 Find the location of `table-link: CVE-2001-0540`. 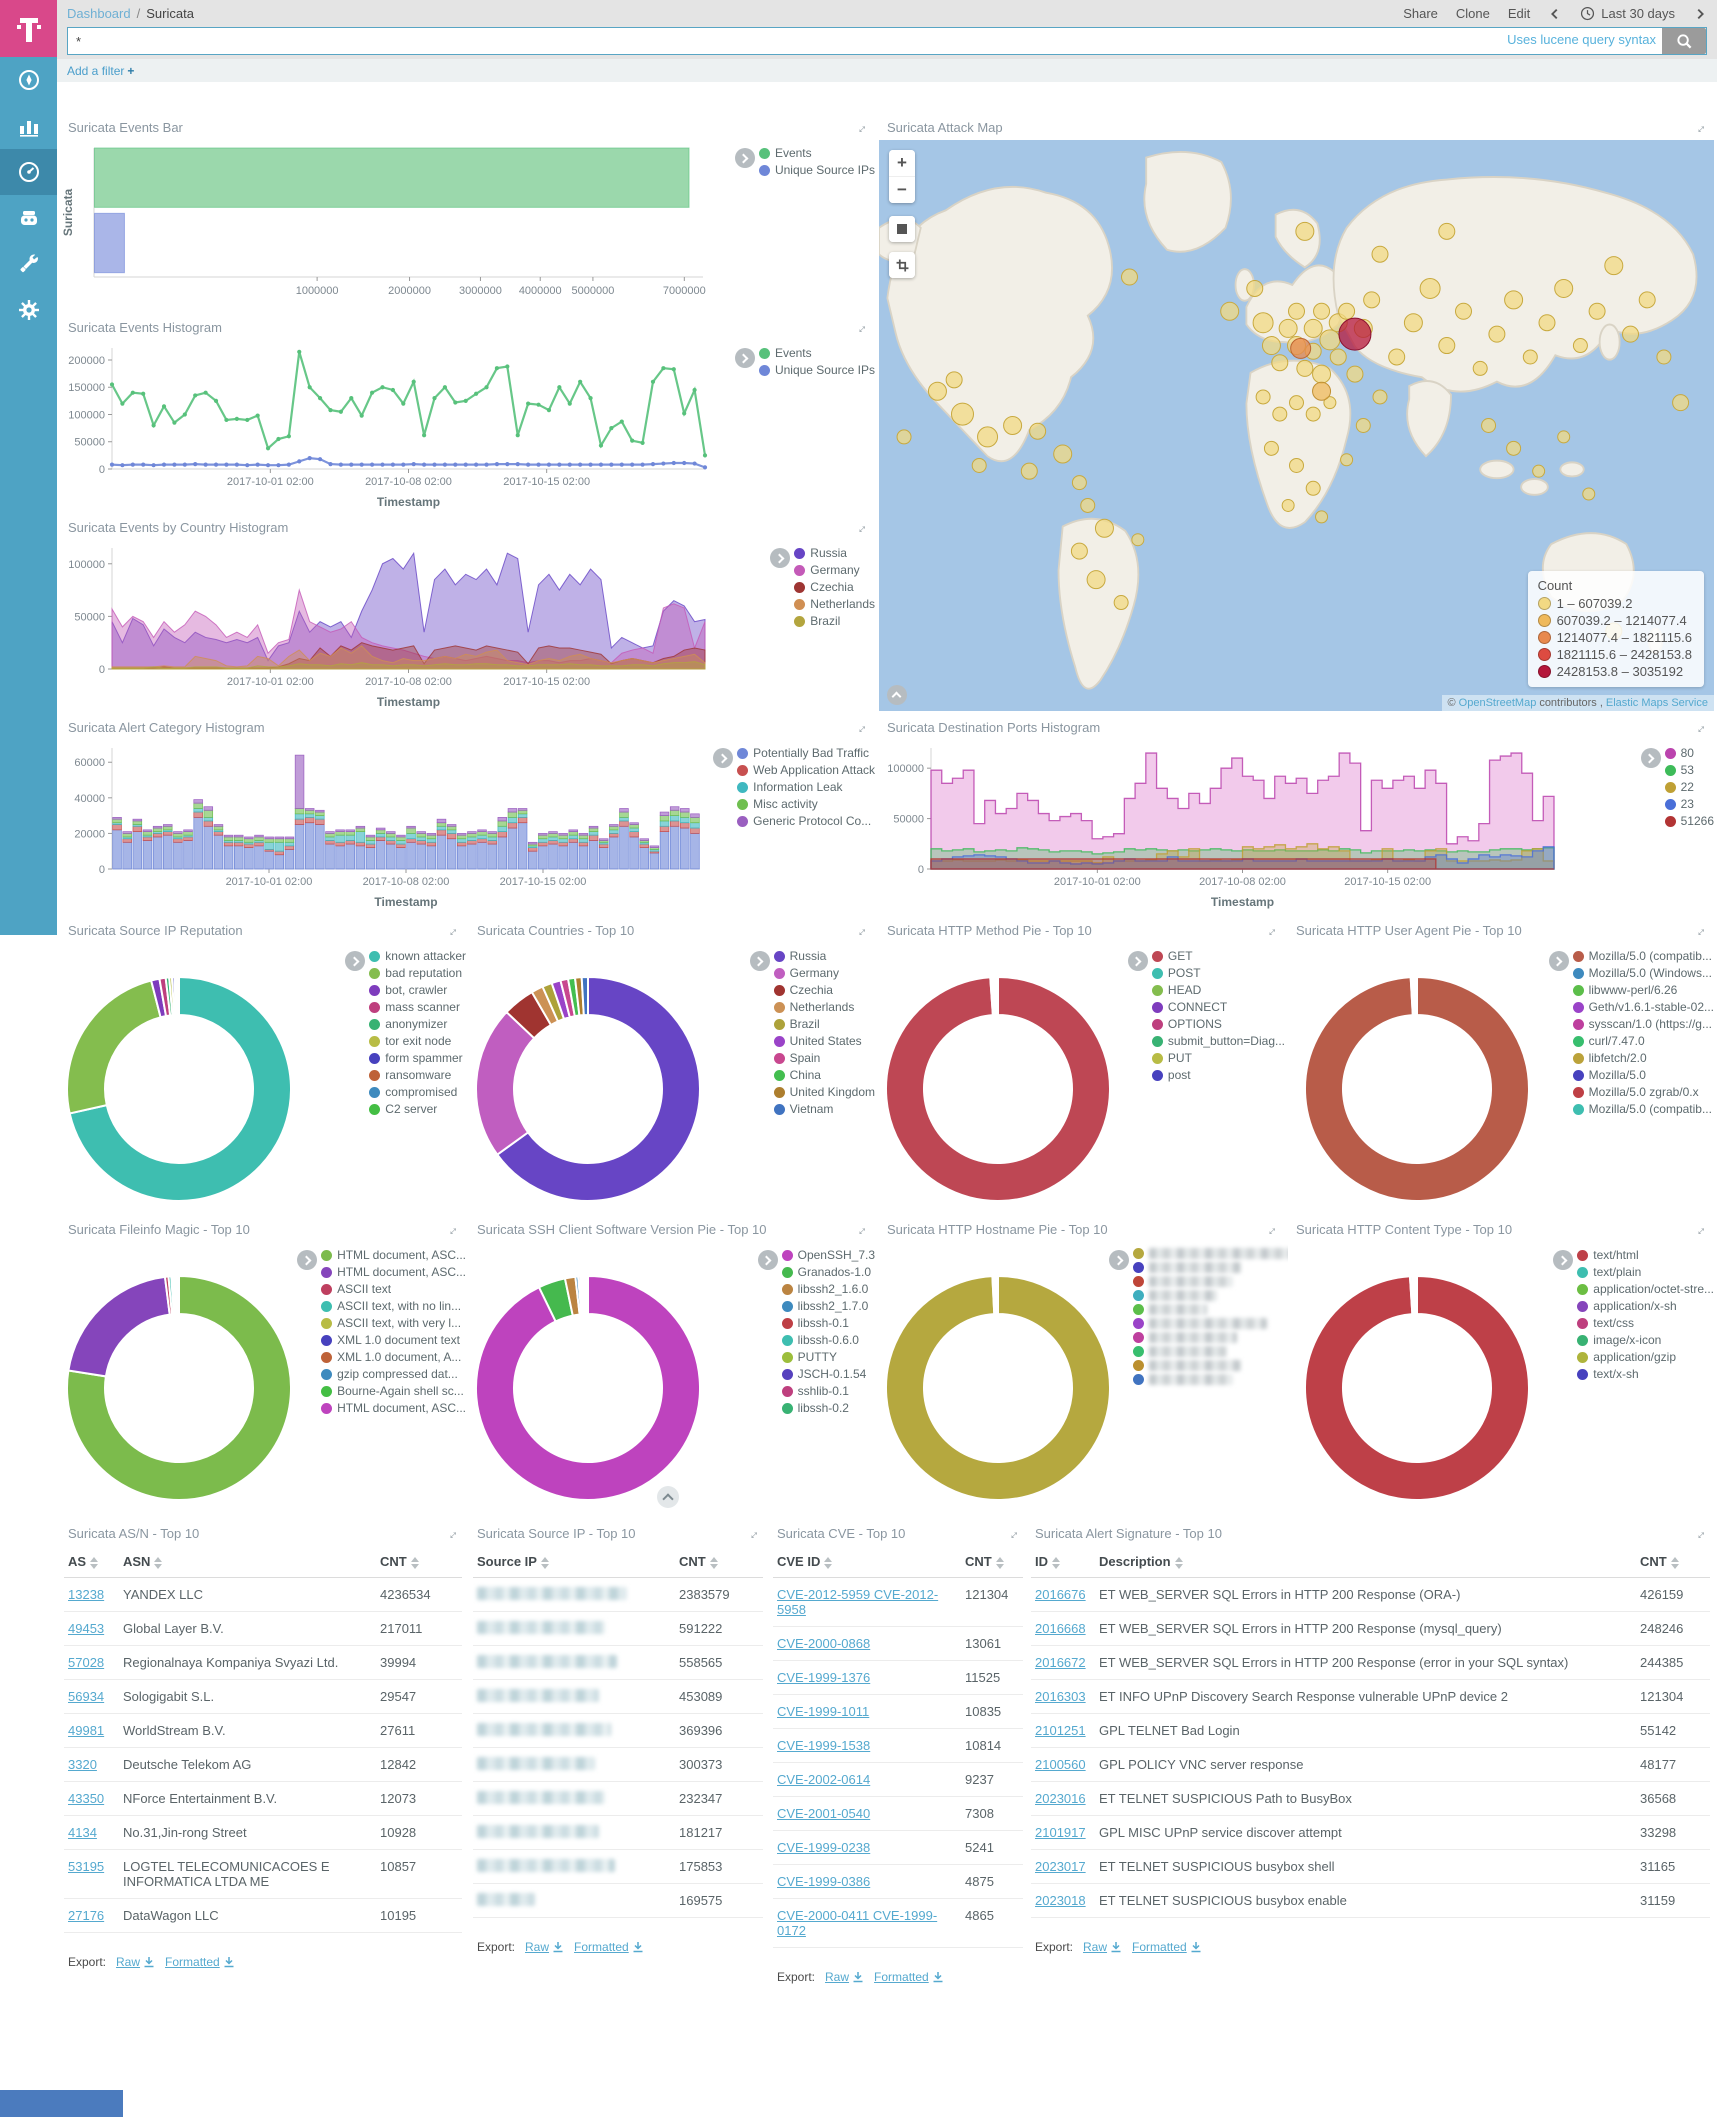

table-link: CVE-2001-0540 is located at coordinates (824, 1813).